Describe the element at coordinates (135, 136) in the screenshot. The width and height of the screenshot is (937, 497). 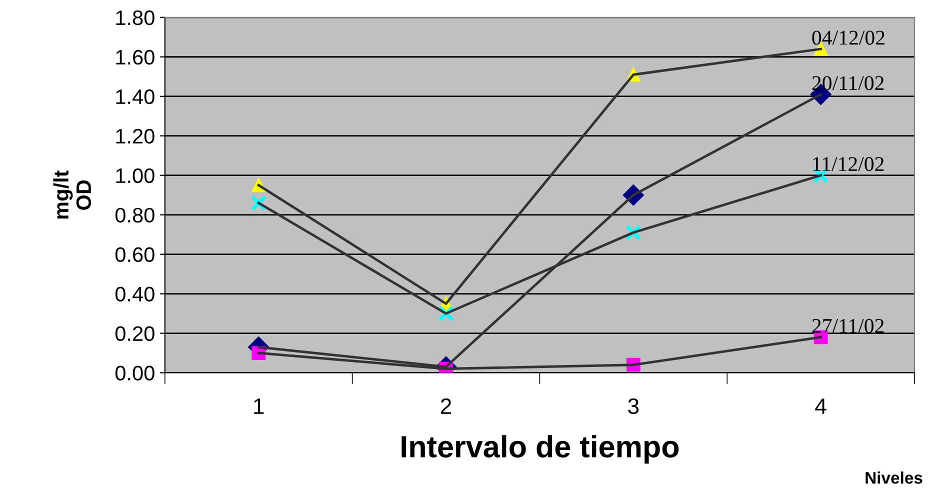
I see `y-tick-label: 1.20` at that location.